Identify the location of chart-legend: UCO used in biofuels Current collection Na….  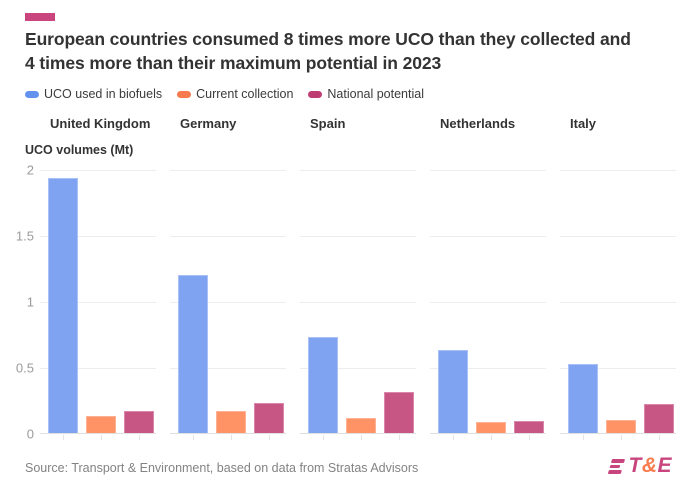
(224, 94).